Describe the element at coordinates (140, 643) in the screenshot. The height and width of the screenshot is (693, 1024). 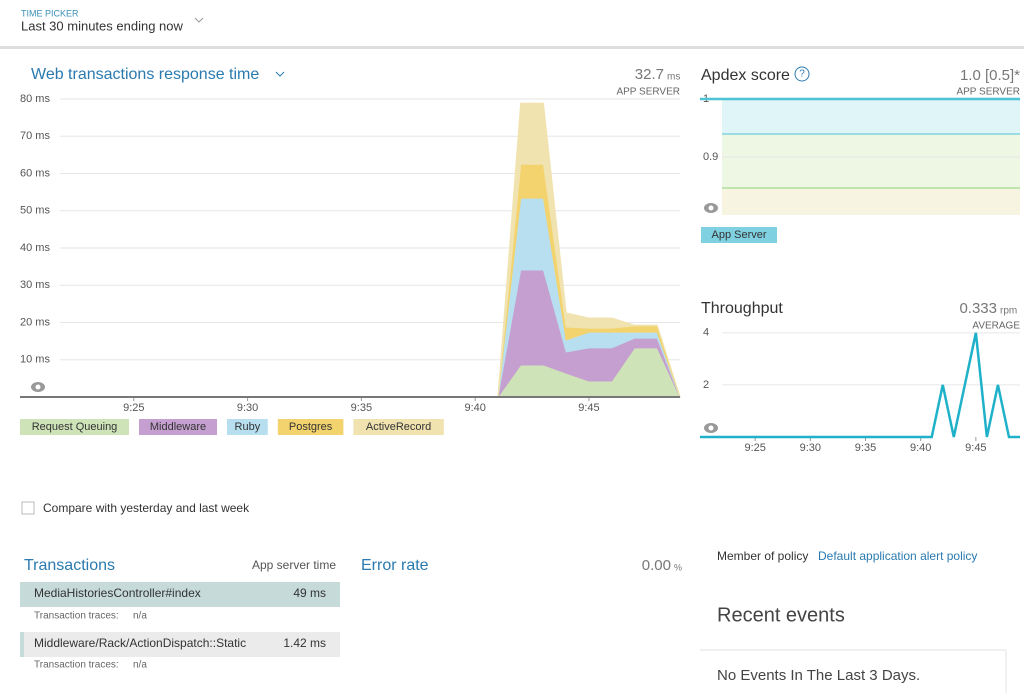
I see `transaction-name: Middleware/Rack/ActionDispatch::Static` at that location.